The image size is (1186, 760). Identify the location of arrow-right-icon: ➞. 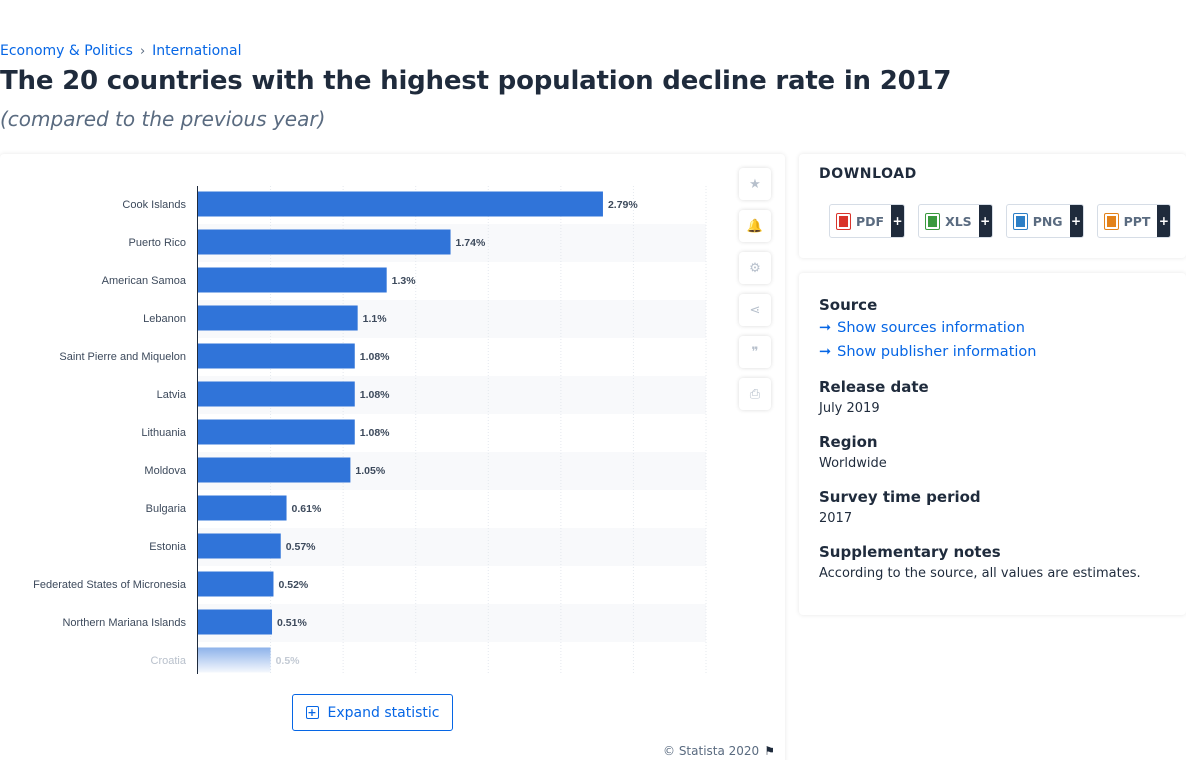
(825, 352).